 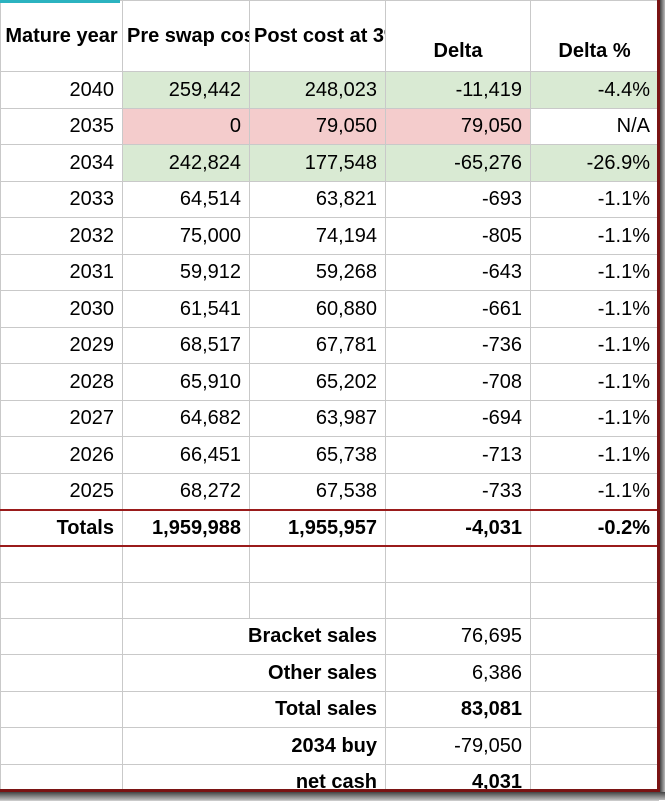 What do you see at coordinates (317, 345) in the screenshot?
I see `cell-post-cost: 67,781` at bounding box center [317, 345].